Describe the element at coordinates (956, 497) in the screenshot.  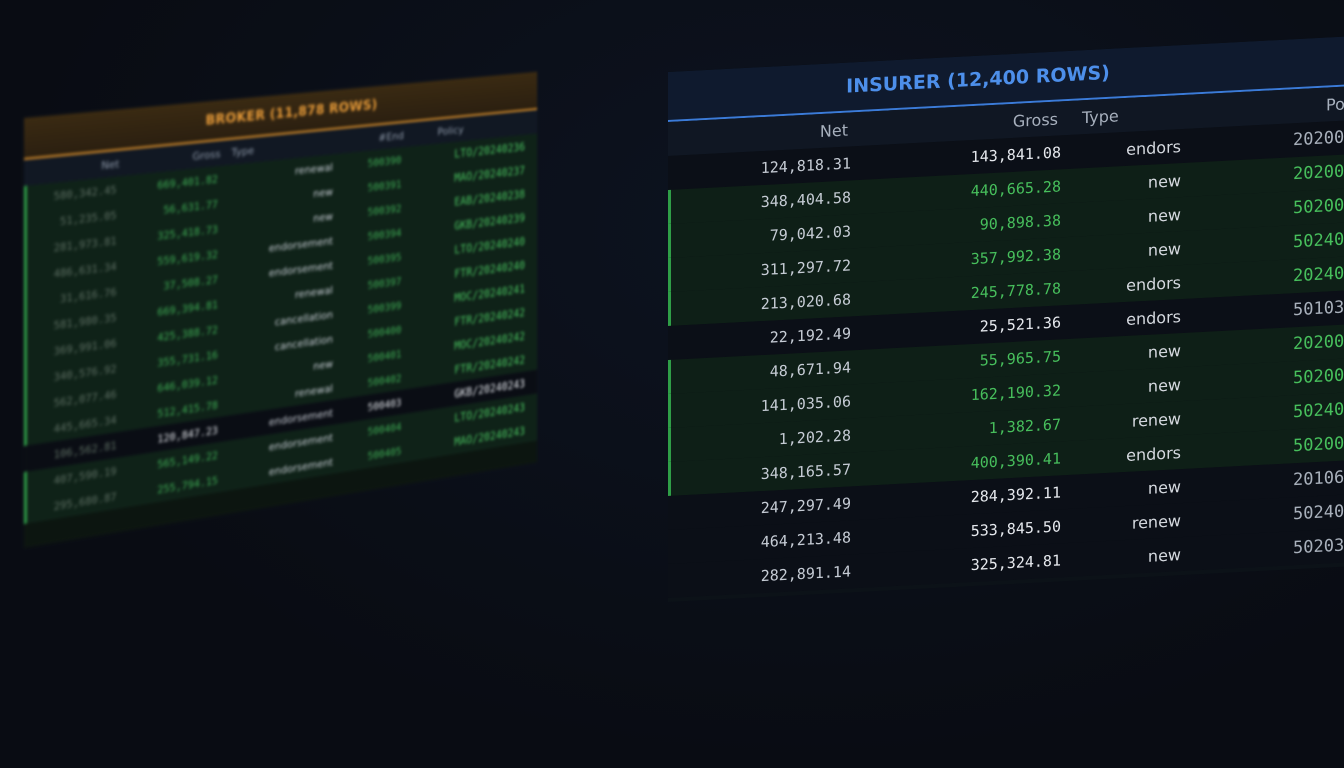
I see `insurer-cell-gross: 284,392.11` at that location.